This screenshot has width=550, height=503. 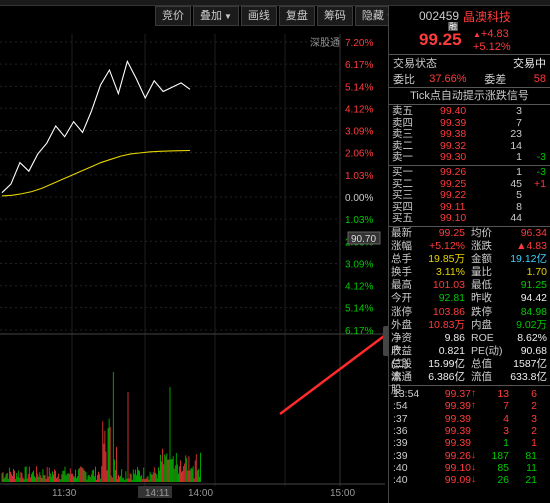 I want to click on orderbook-level: 买二 99.25 45 +1, so click(x=469, y=184).